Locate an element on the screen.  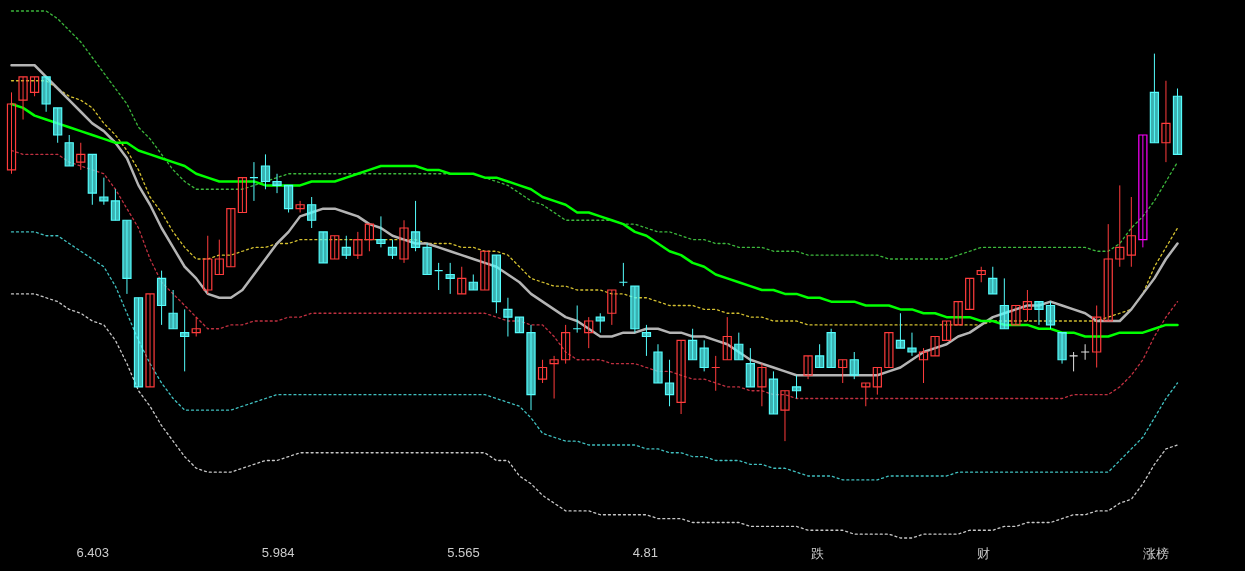
text: 4.81 is located at coordinates (645, 553).